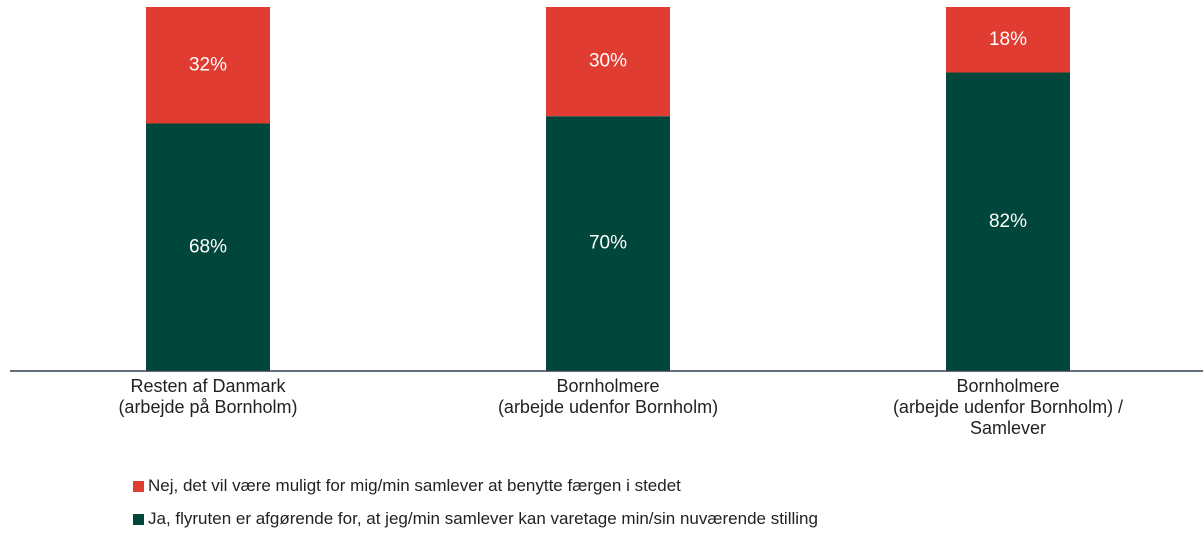 The image size is (1203, 533). I want to click on x-tick-label: Bornholmere (arbejde udenfor Bornholm), so click(608, 396).